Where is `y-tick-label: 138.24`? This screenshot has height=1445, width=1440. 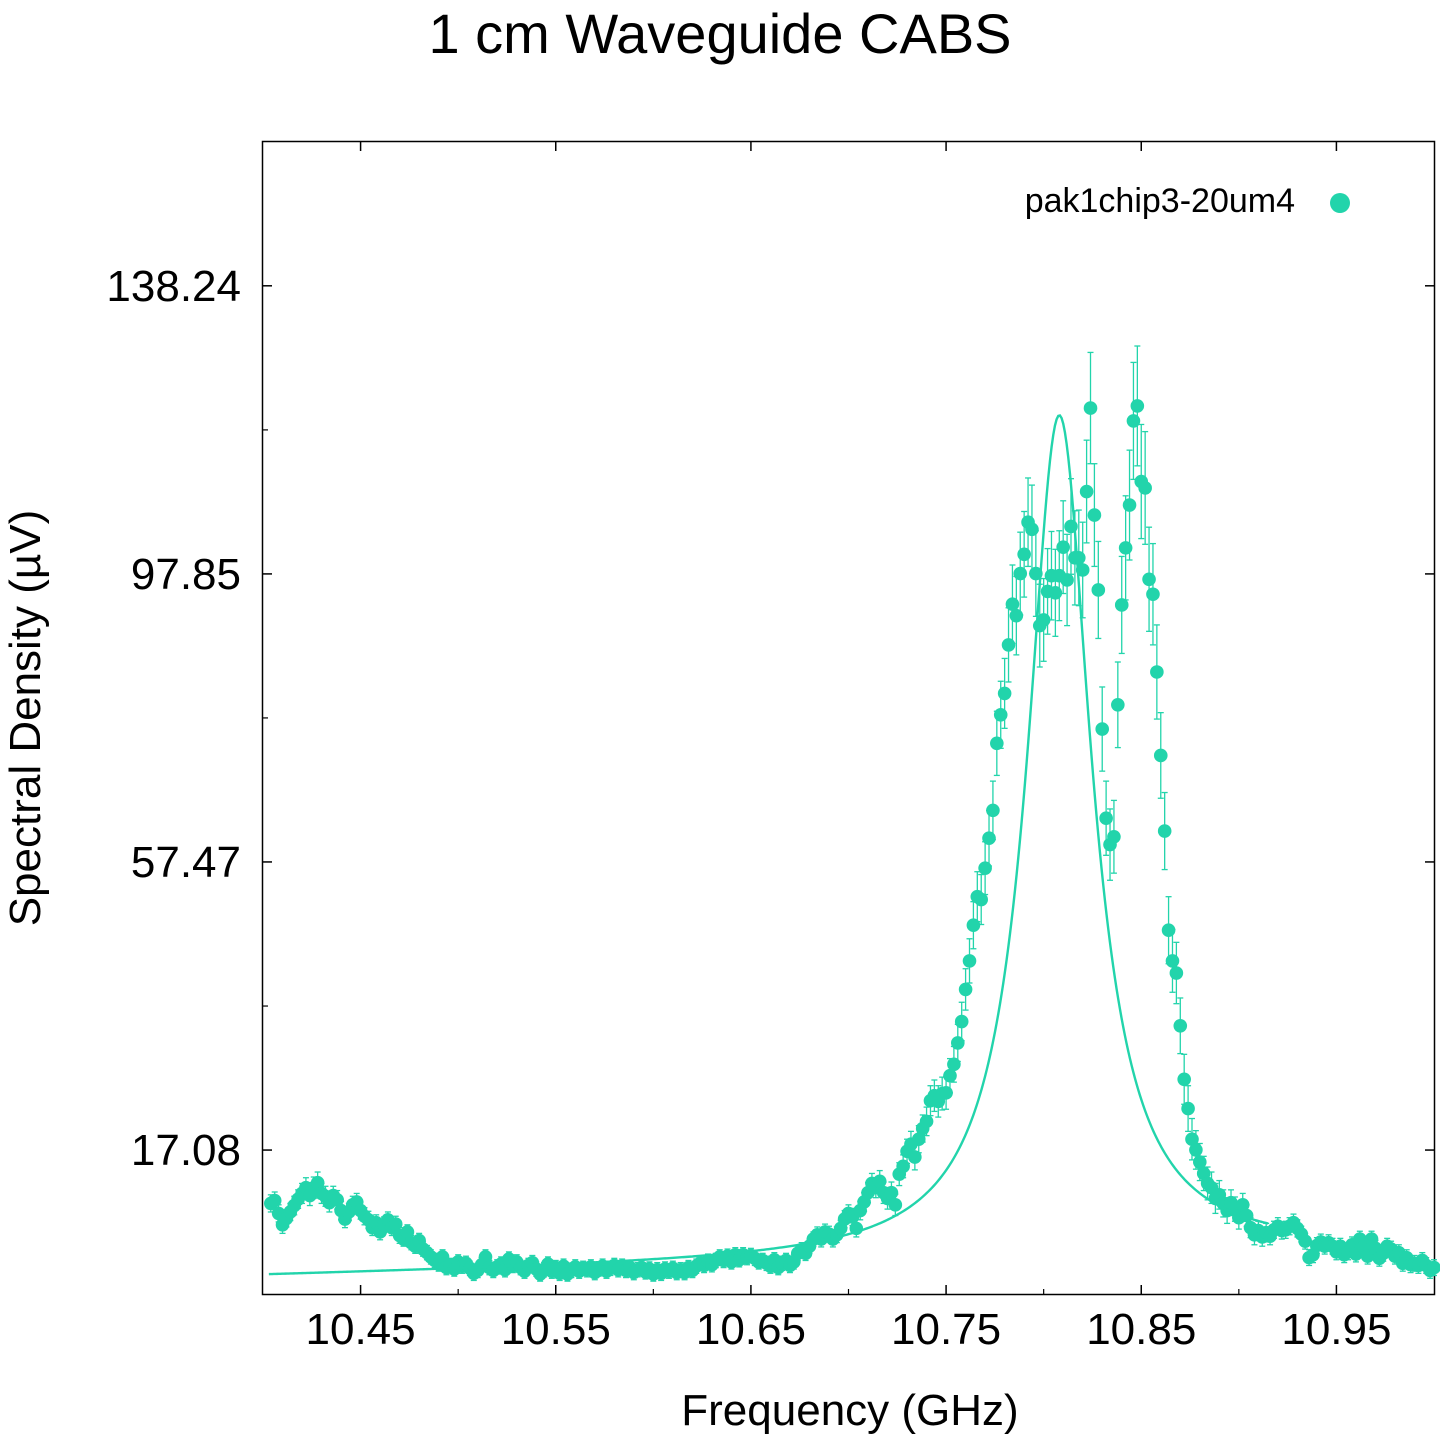 y-tick-label: 138.24 is located at coordinates (173, 286).